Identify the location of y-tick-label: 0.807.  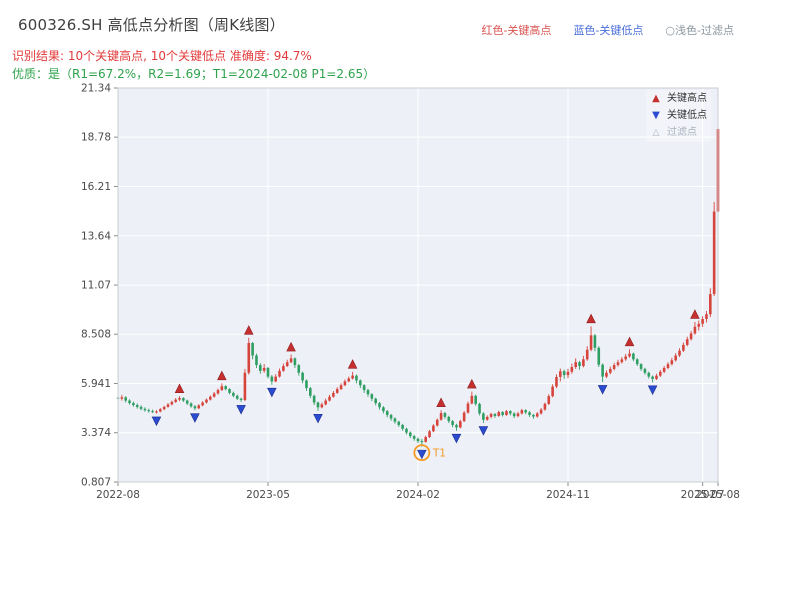
(96, 483).